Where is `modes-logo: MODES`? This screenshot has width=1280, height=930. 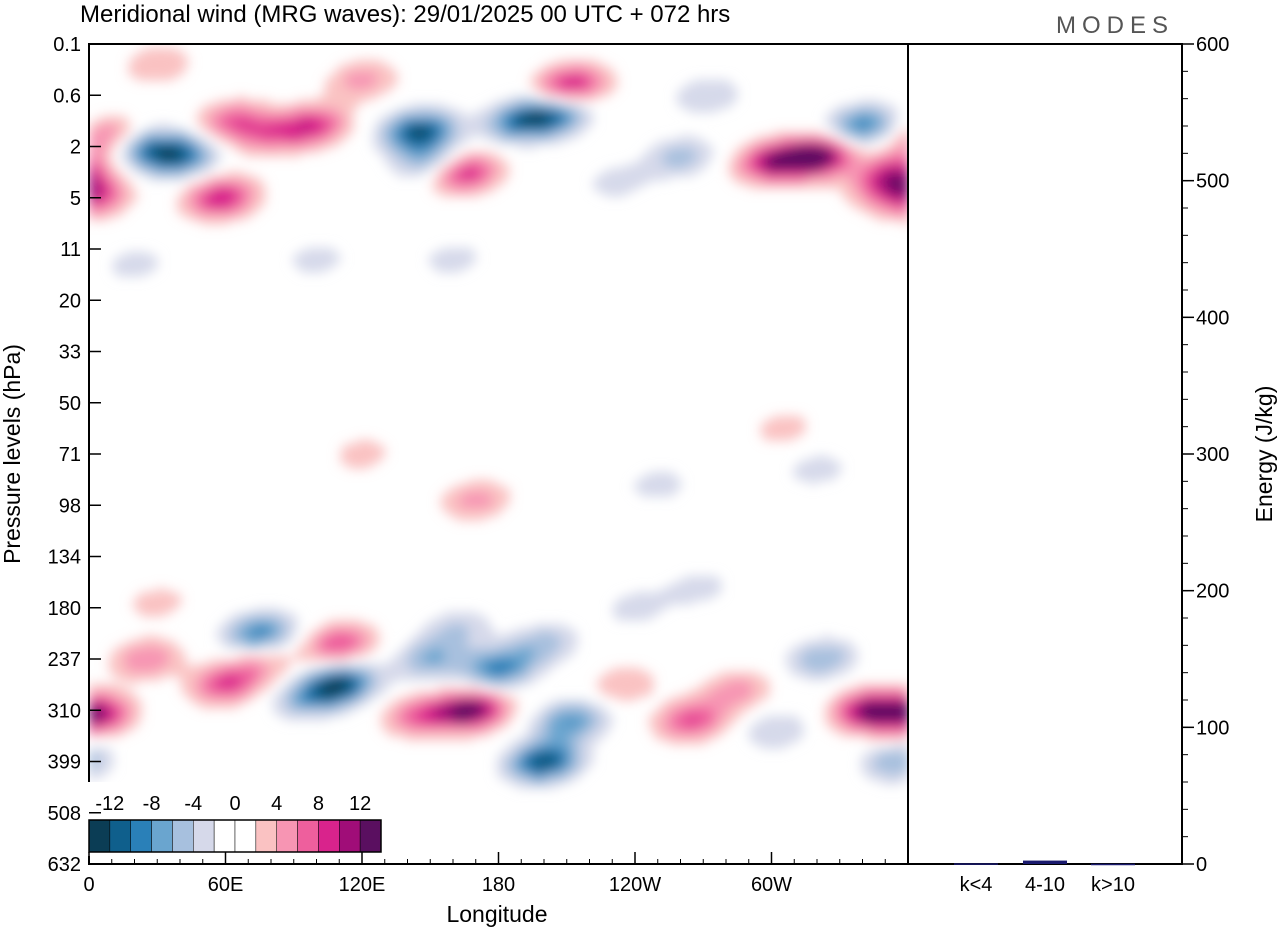 modes-logo: MODES is located at coordinates (1115, 25).